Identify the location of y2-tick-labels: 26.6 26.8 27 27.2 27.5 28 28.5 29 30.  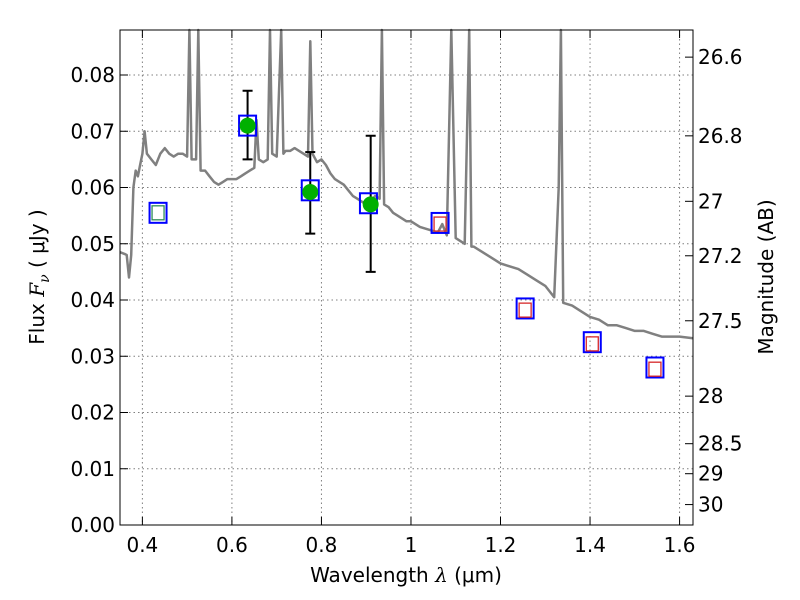
(720, 280).